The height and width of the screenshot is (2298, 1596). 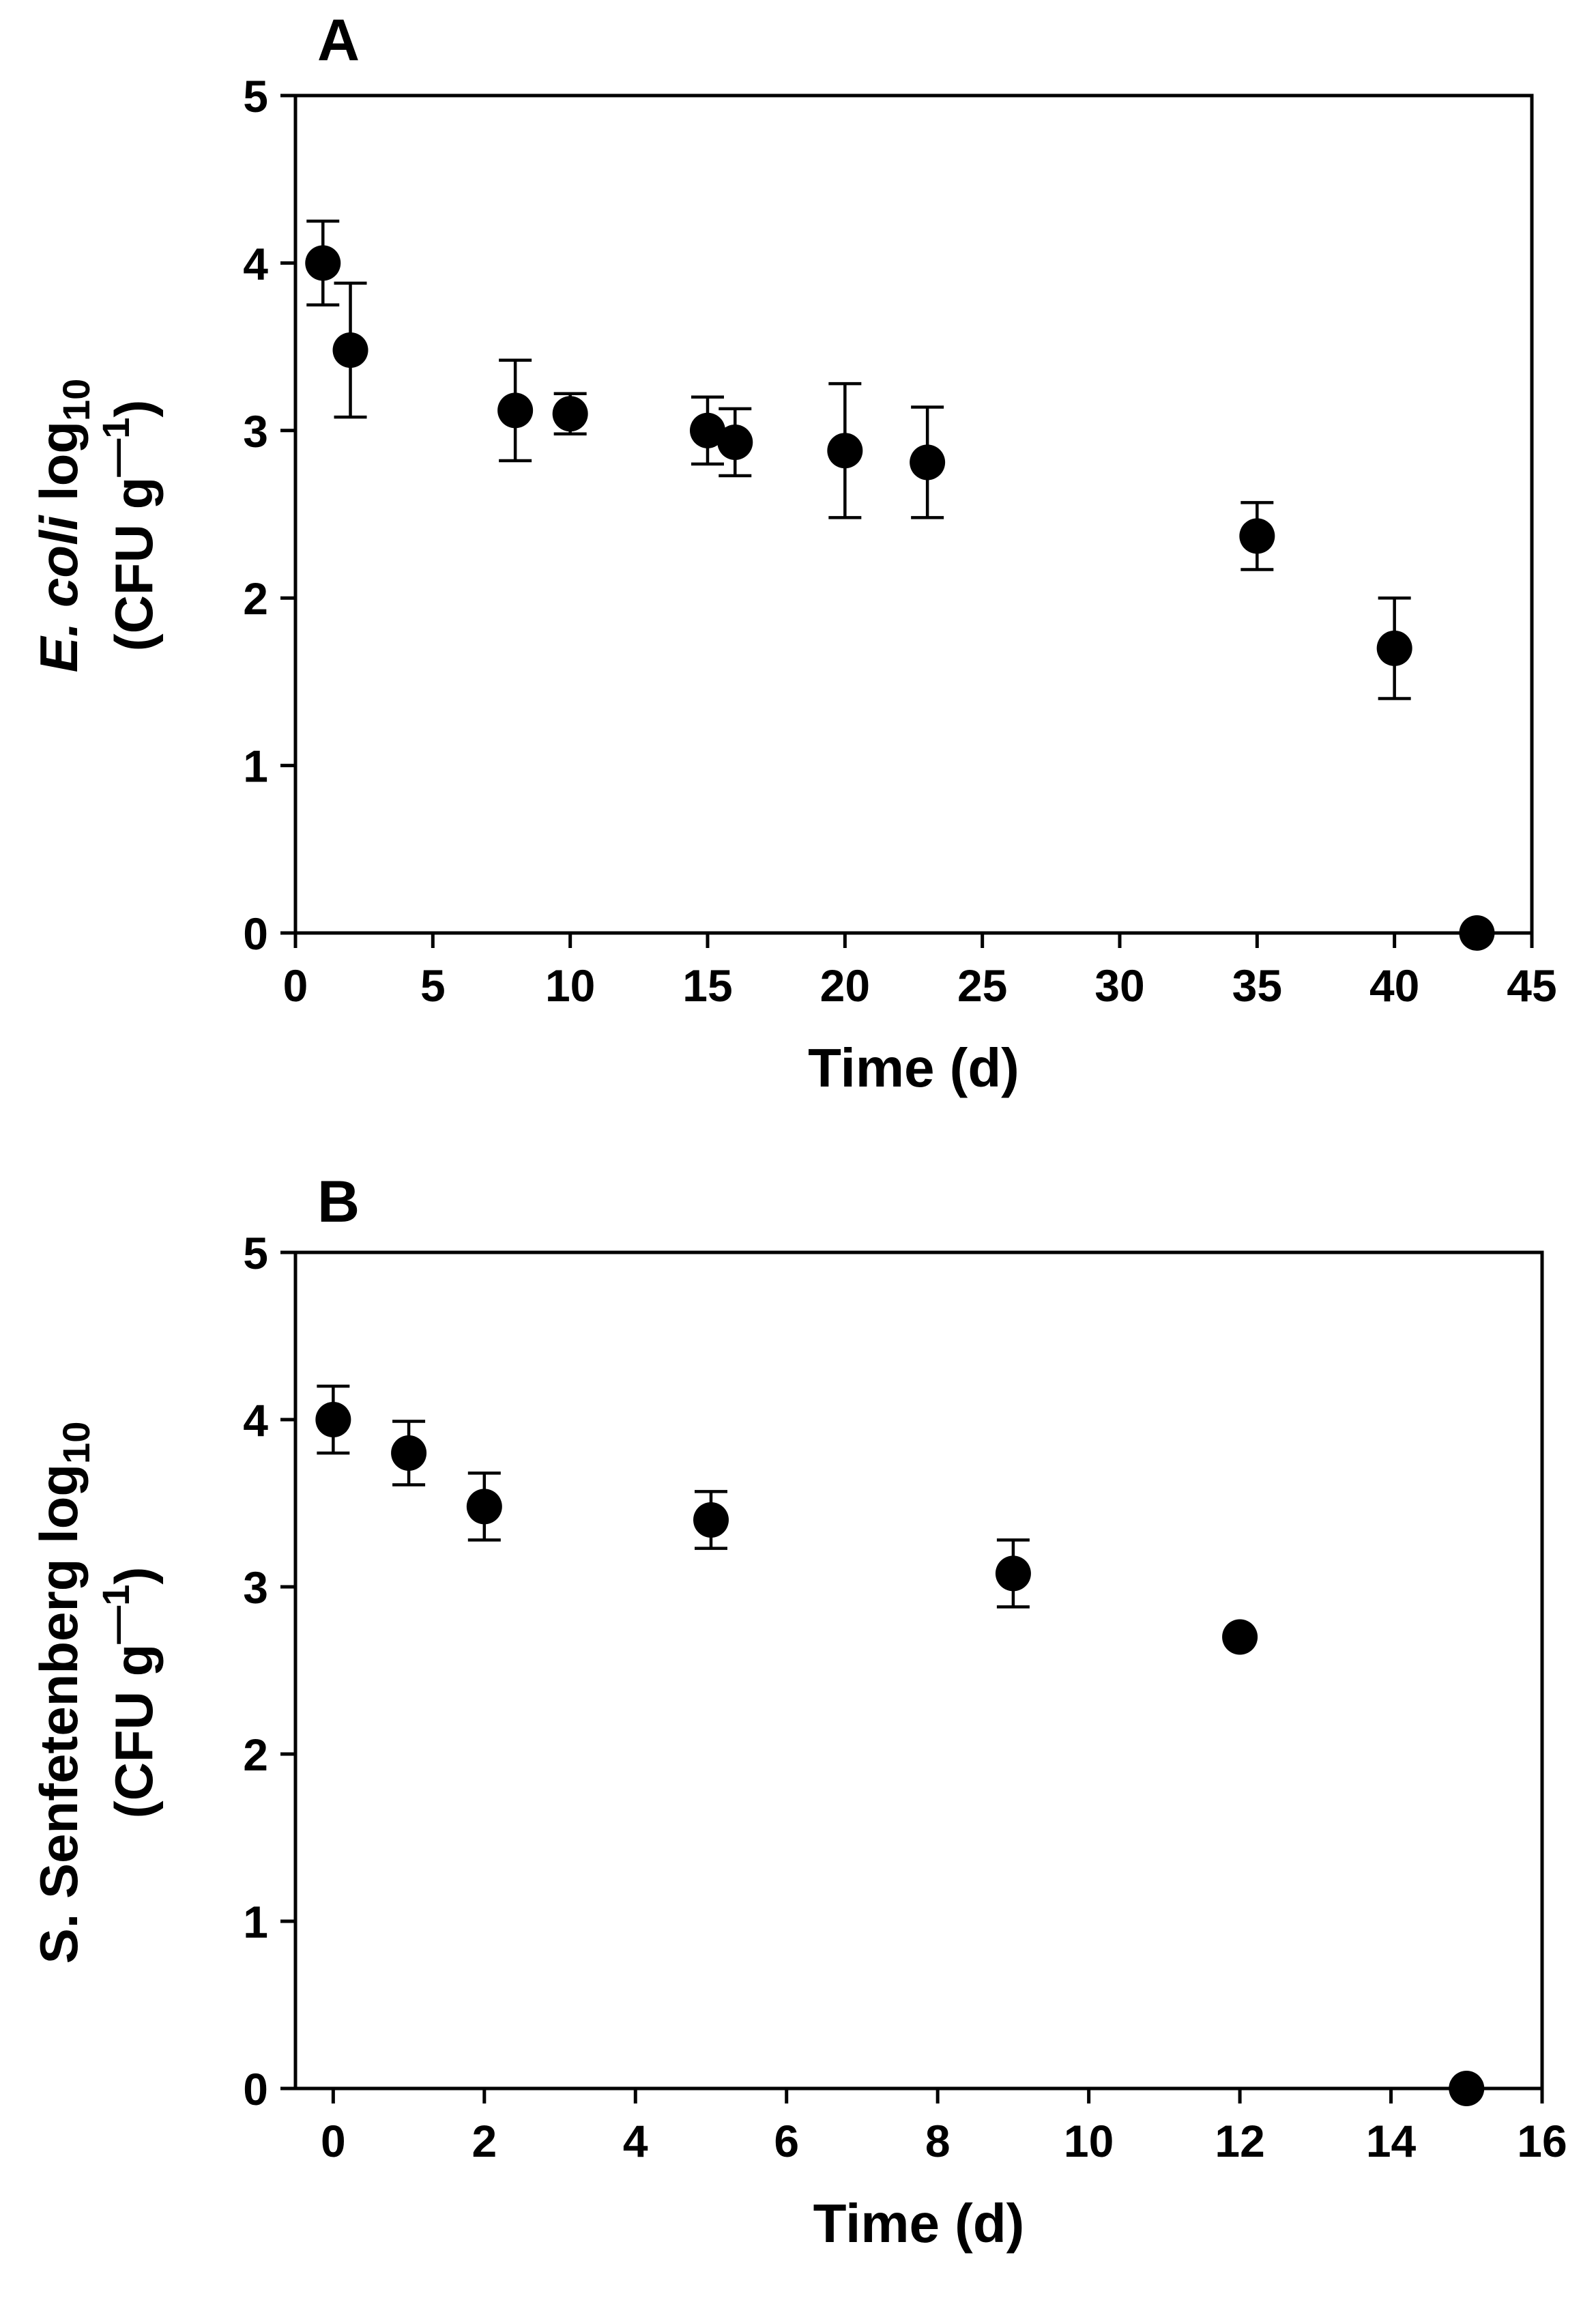 What do you see at coordinates (433, 985) in the screenshot?
I see `chart-0-xtick-label-1: 5` at bounding box center [433, 985].